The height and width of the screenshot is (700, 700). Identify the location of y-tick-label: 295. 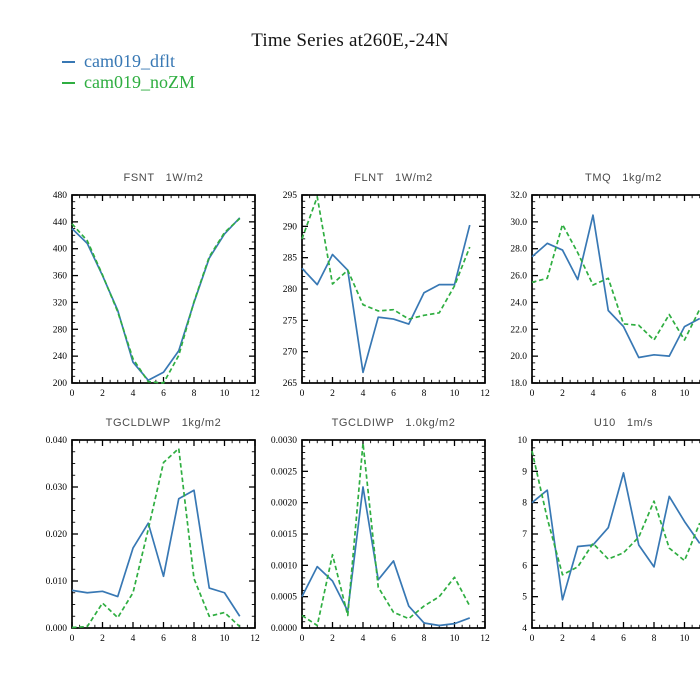
(290, 196).